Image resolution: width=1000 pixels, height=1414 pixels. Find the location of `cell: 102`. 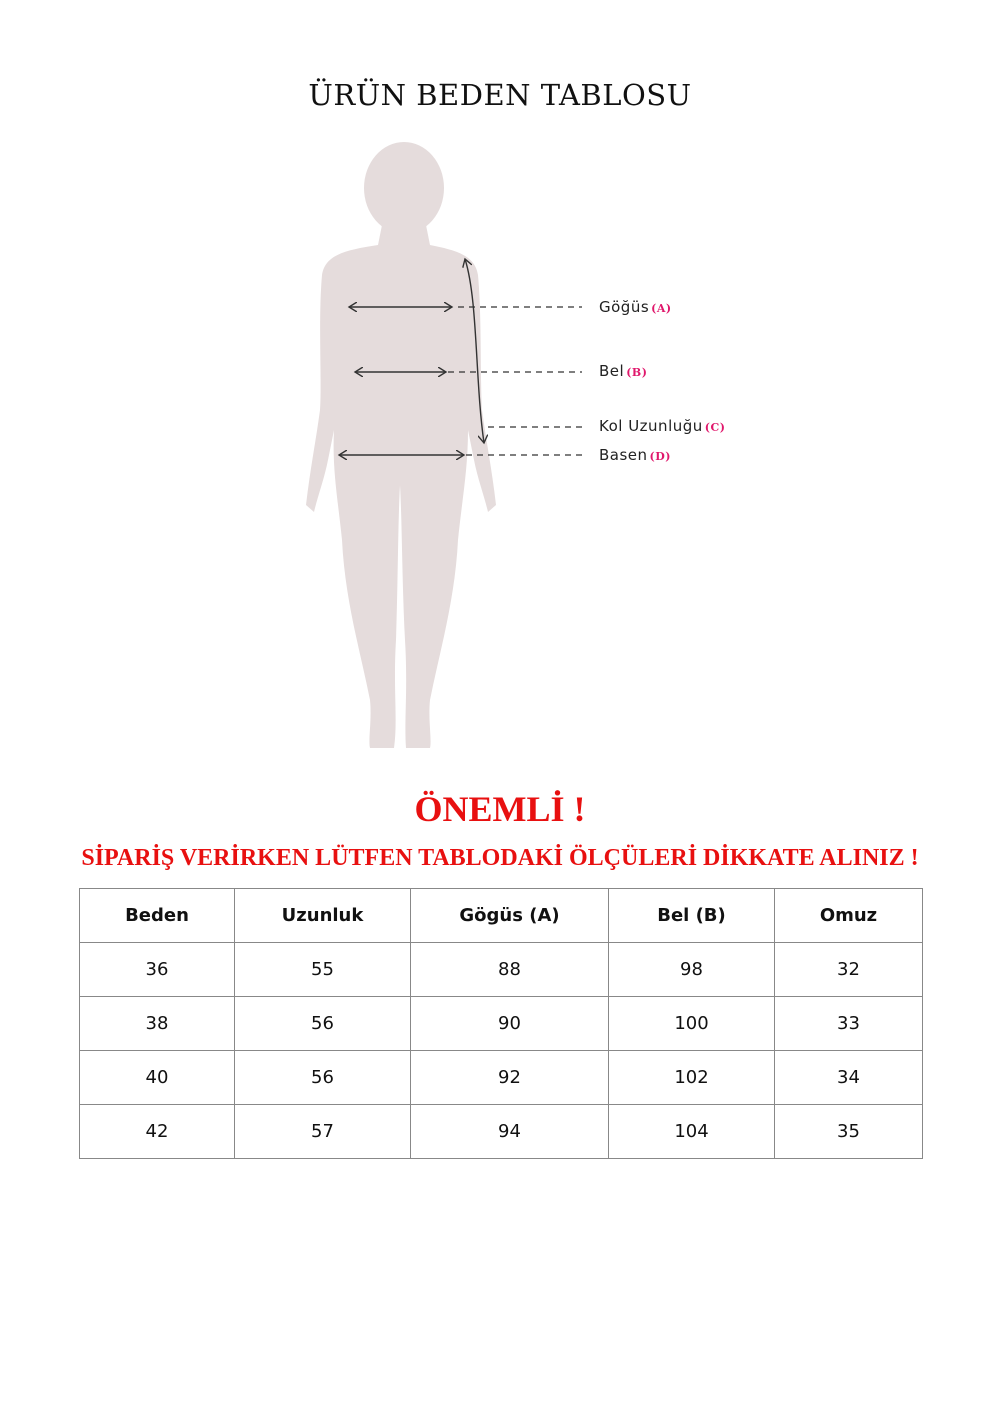

cell: 102 is located at coordinates (691, 1077).